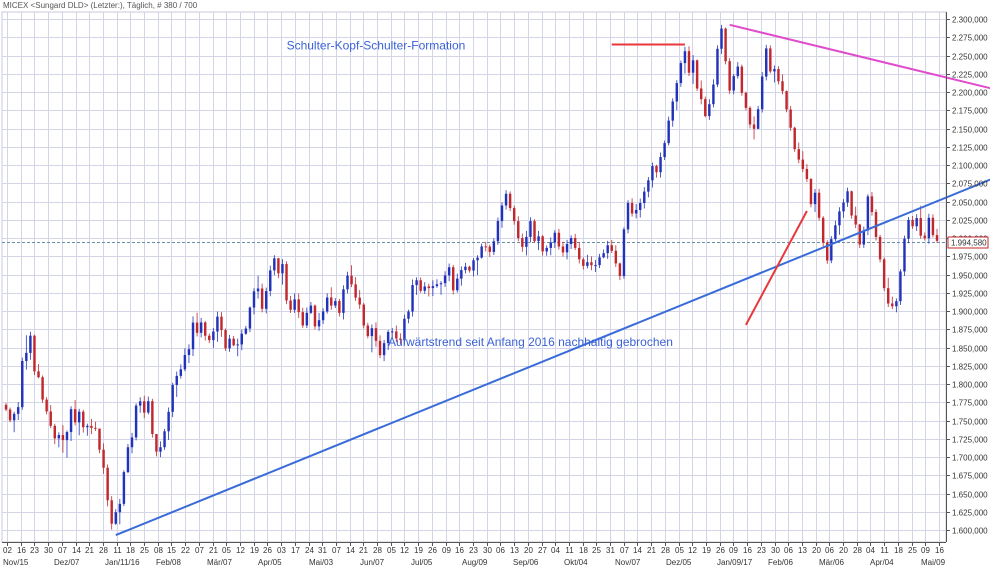  What do you see at coordinates (628, 562) in the screenshot?
I see `x-month-label: Nov/07` at bounding box center [628, 562].